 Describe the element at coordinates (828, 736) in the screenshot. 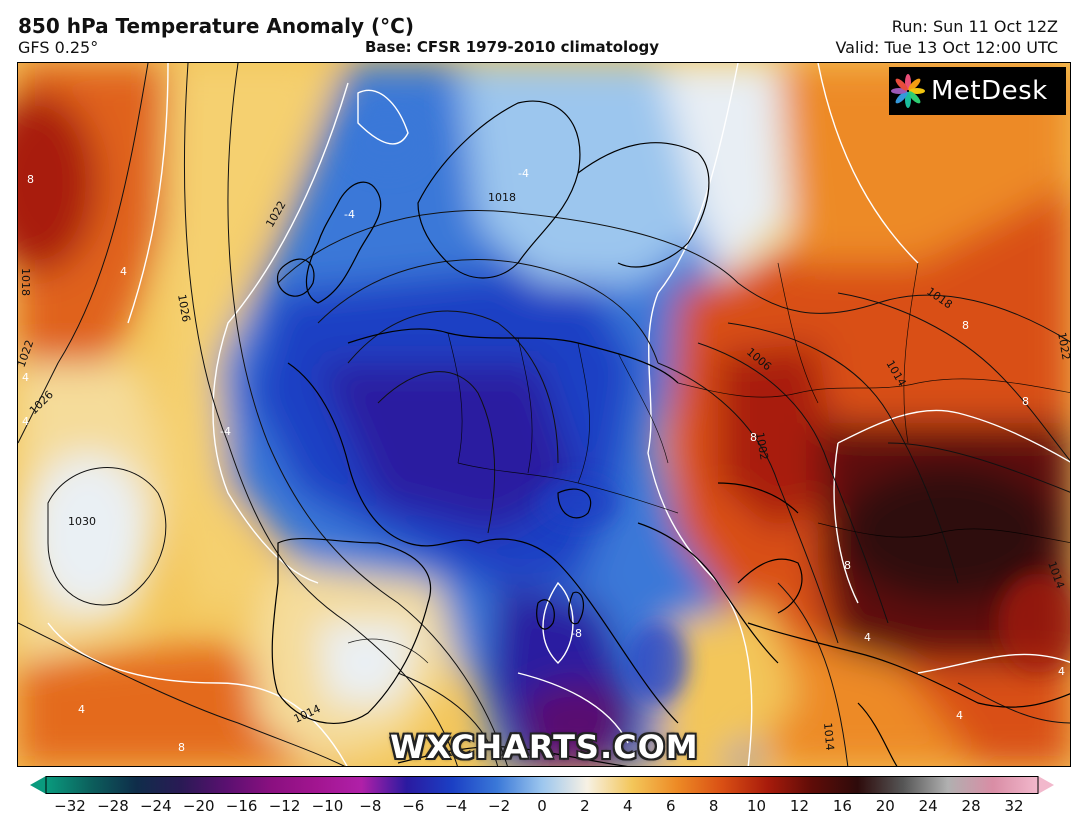

I see `isobar-label: 1014` at that location.